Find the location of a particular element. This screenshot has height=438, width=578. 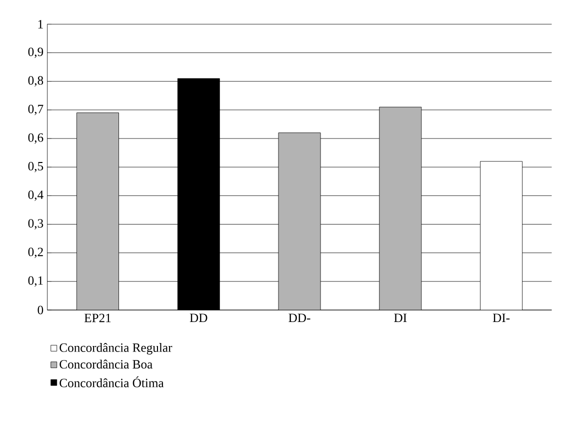

y-tick-label: 0,3 is located at coordinates (36, 224).